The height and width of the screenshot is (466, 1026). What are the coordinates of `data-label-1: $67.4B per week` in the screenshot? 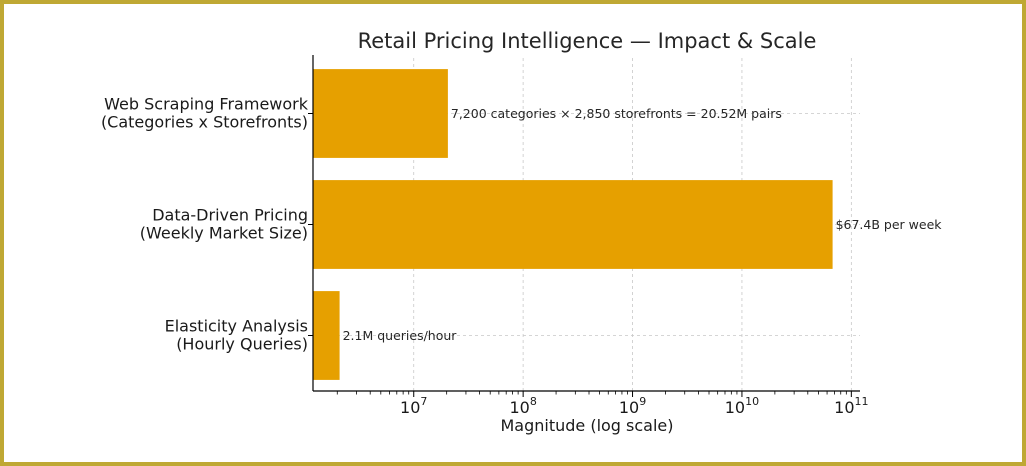 It's located at (889, 224).